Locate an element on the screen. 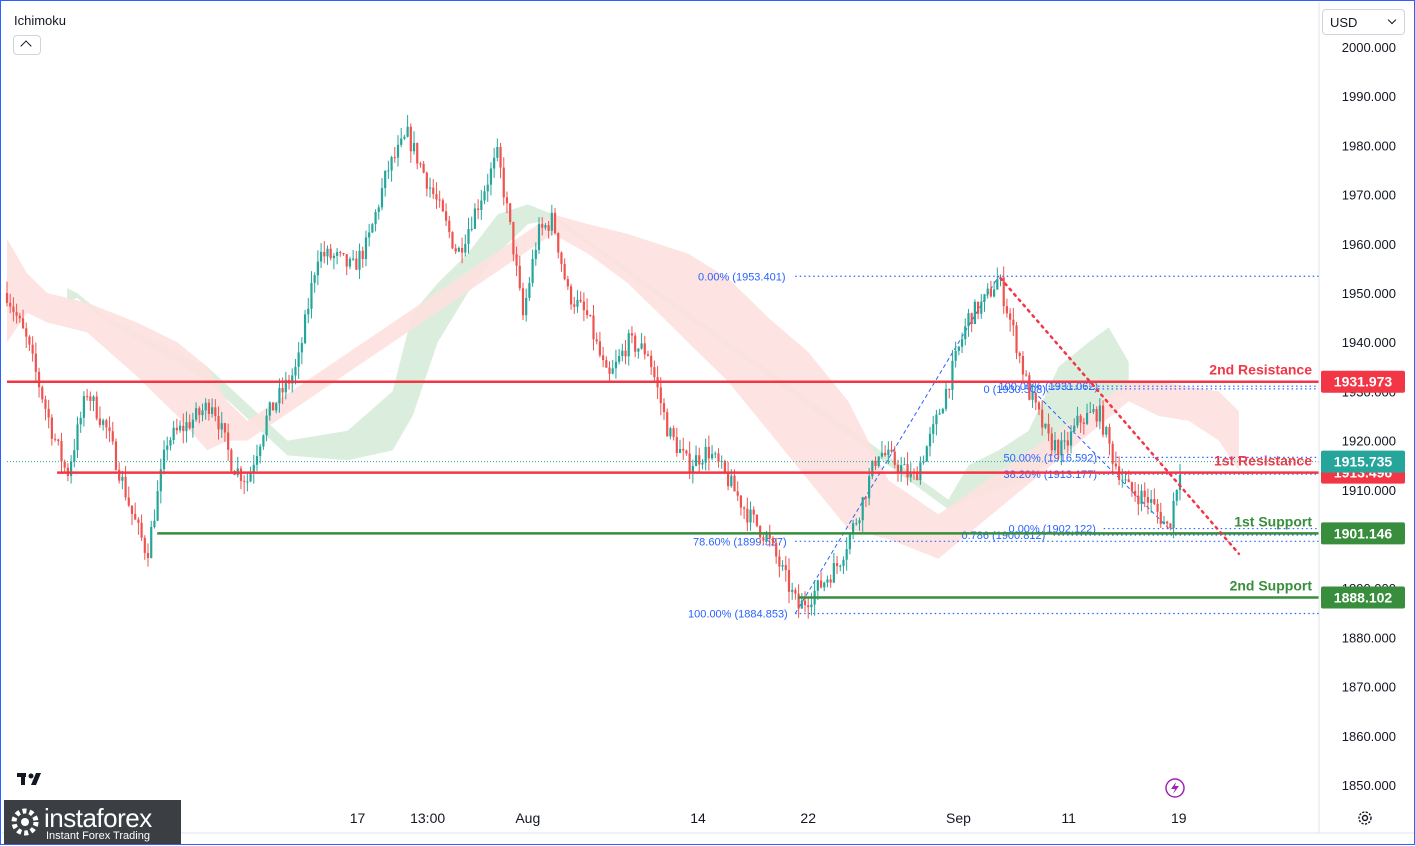  downtrend-line is located at coordinates (1120, 416).